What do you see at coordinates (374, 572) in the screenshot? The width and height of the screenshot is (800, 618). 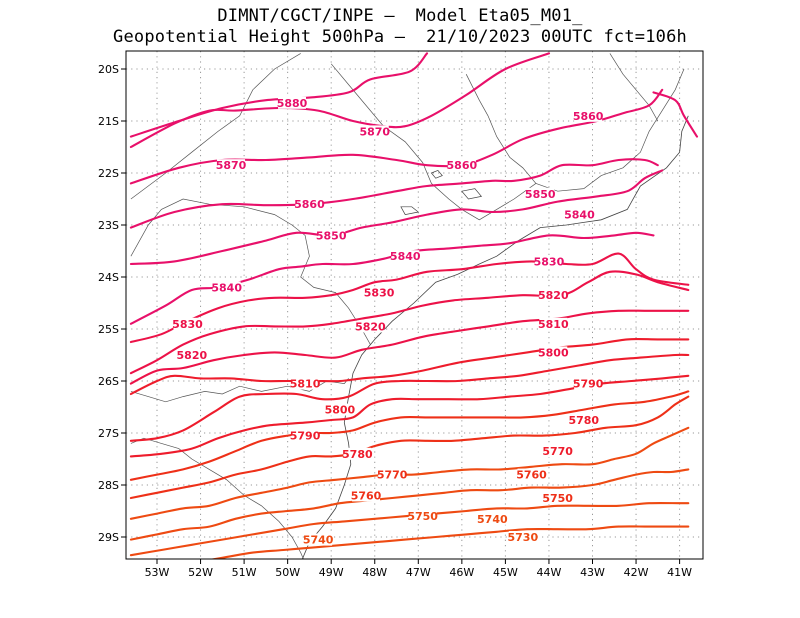 I see `lon-tick-label: 48W` at bounding box center [374, 572].